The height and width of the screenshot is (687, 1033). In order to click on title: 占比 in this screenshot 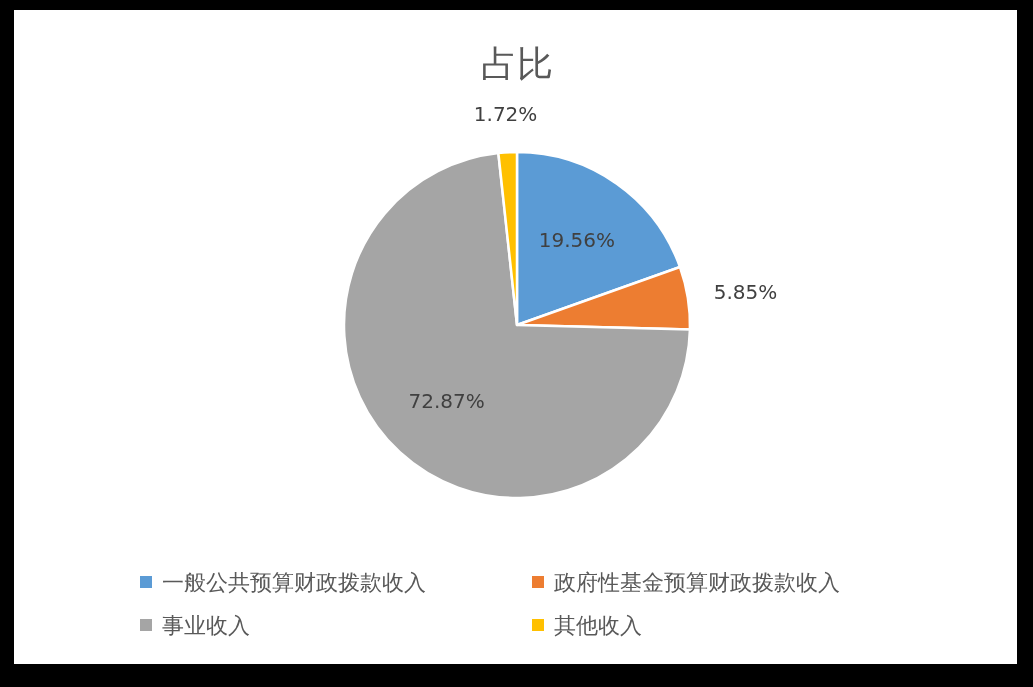, I will do `click(517, 63)`.